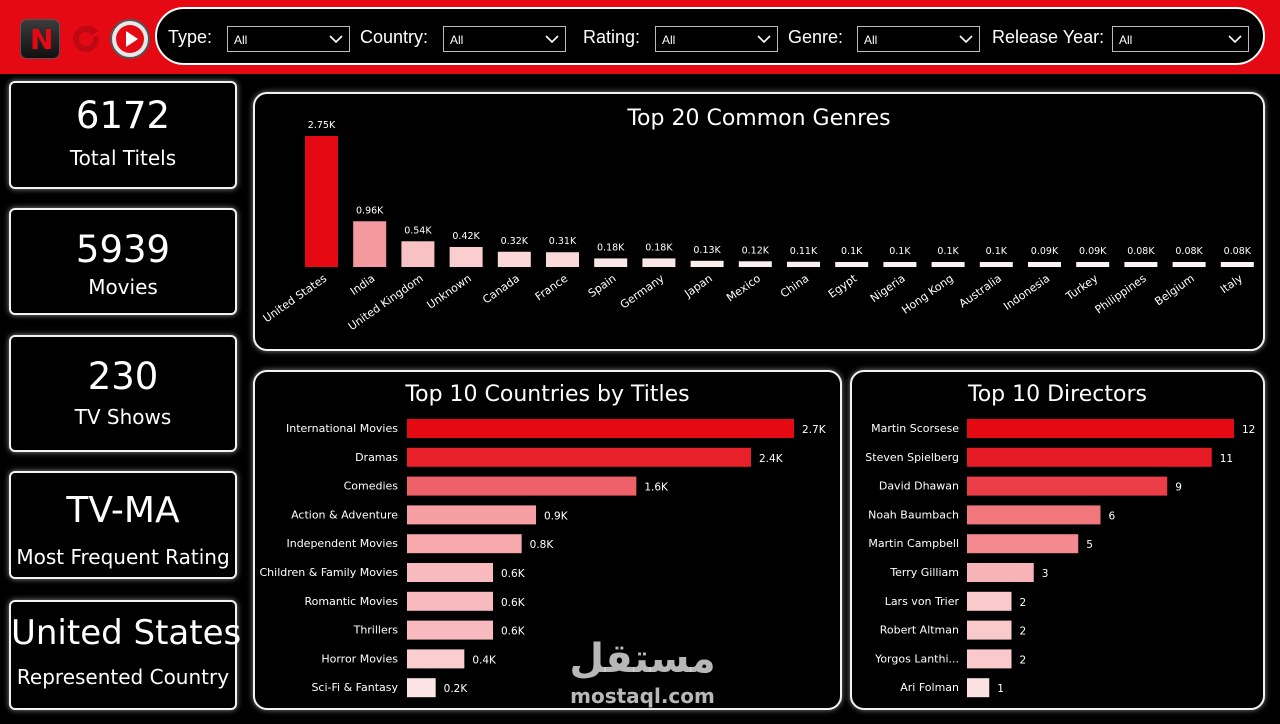  What do you see at coordinates (1180, 39) in the screenshot?
I see `filter-release-year-select: All` at bounding box center [1180, 39].